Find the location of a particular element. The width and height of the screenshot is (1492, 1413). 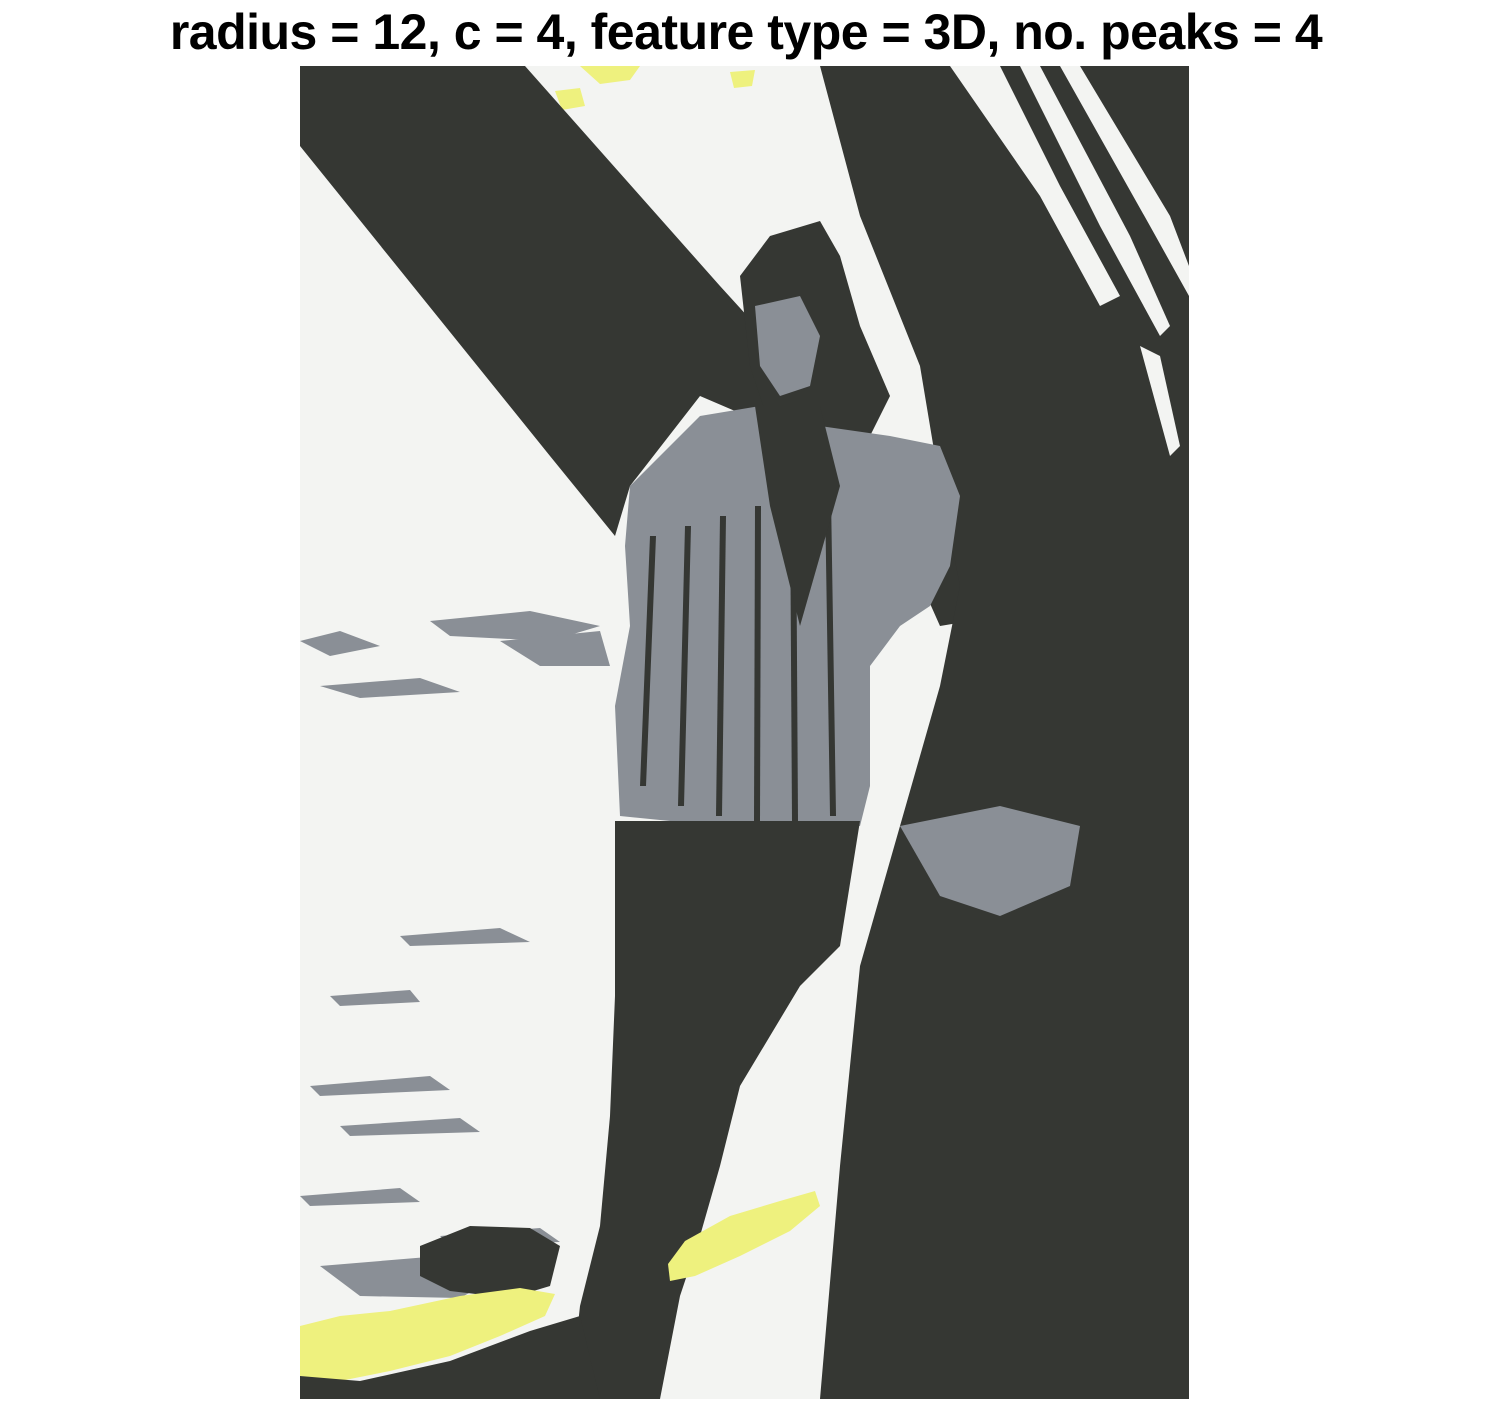

segment-dark-rock is located at coordinates (490, 1262).